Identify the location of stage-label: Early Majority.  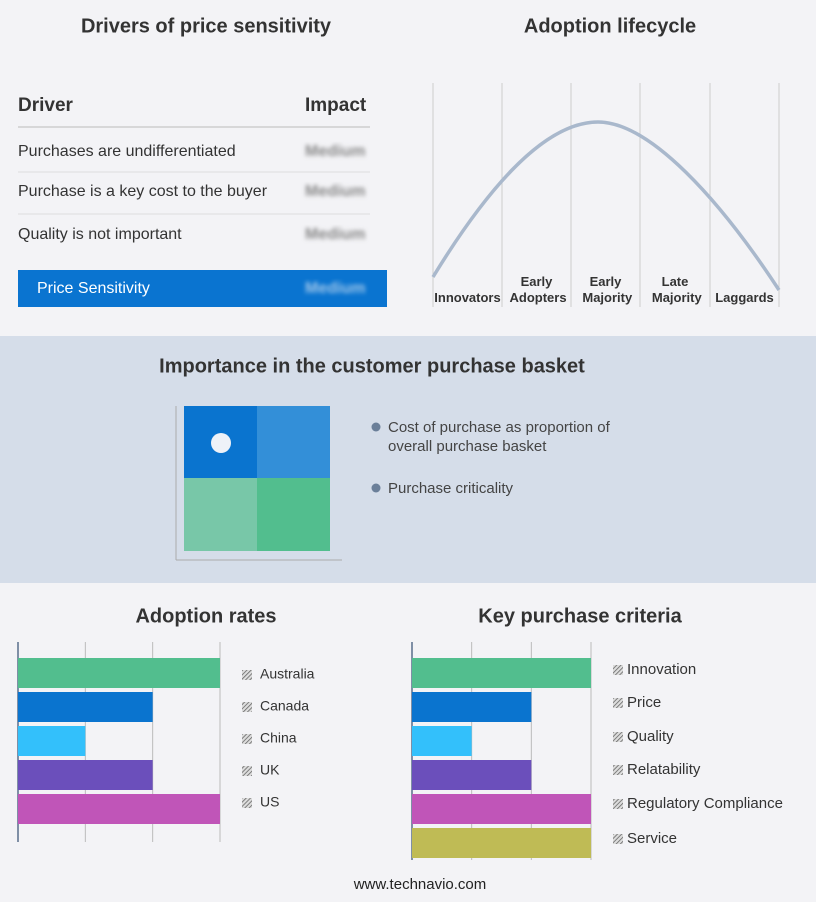
(606, 289).